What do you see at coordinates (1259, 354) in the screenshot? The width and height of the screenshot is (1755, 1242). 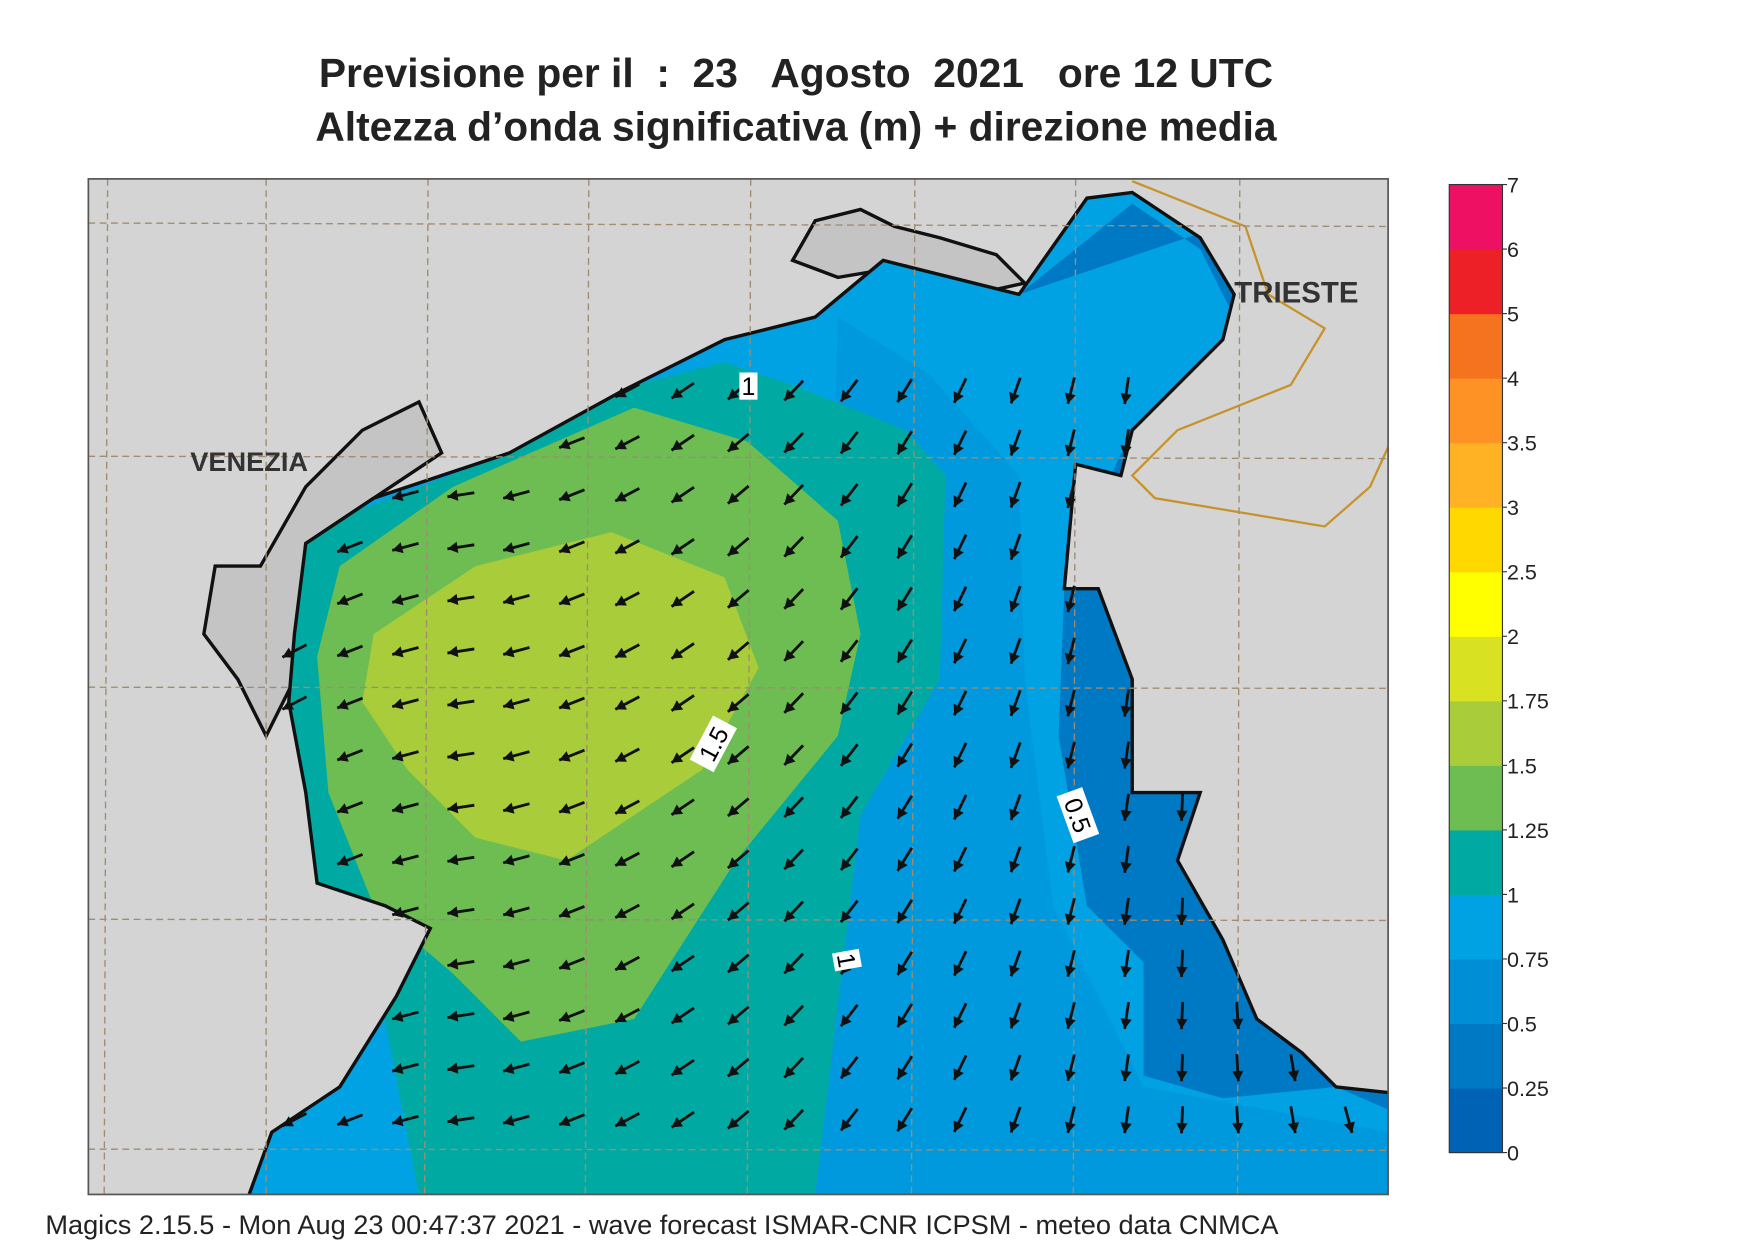 I see `border` at bounding box center [1259, 354].